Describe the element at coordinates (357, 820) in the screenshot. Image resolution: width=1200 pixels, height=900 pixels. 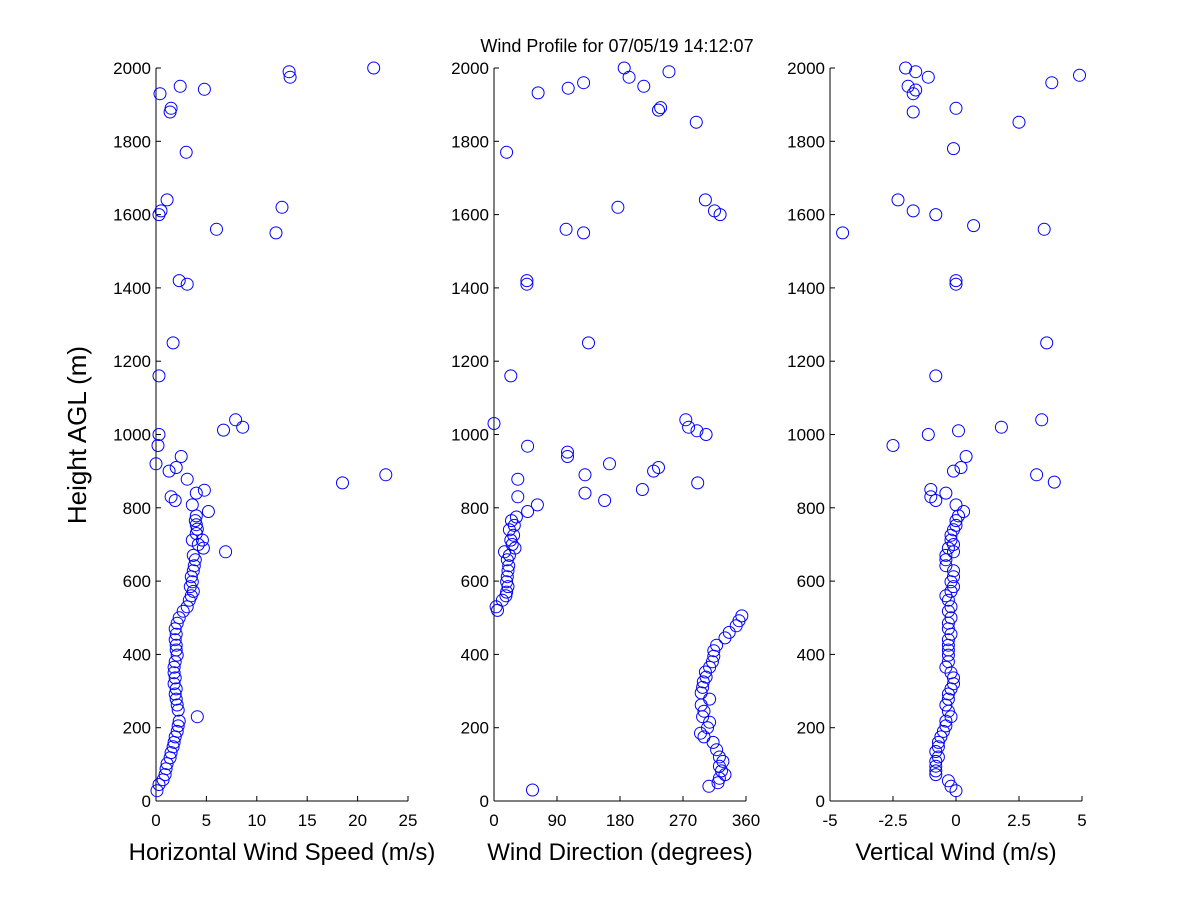
I see `x-tick-label: 20` at that location.